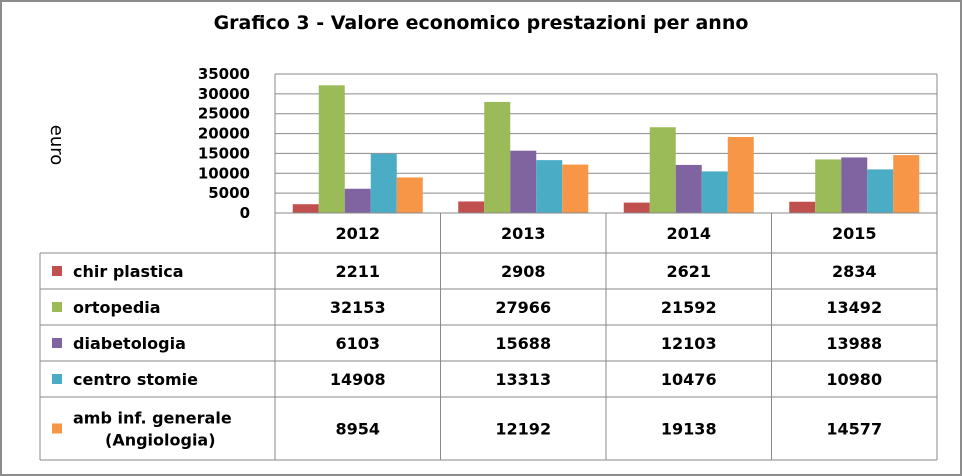  Describe the element at coordinates (152, 418) in the screenshot. I see `legend-label-amb-inf-generale-angiologia: amb inf. generale` at that location.